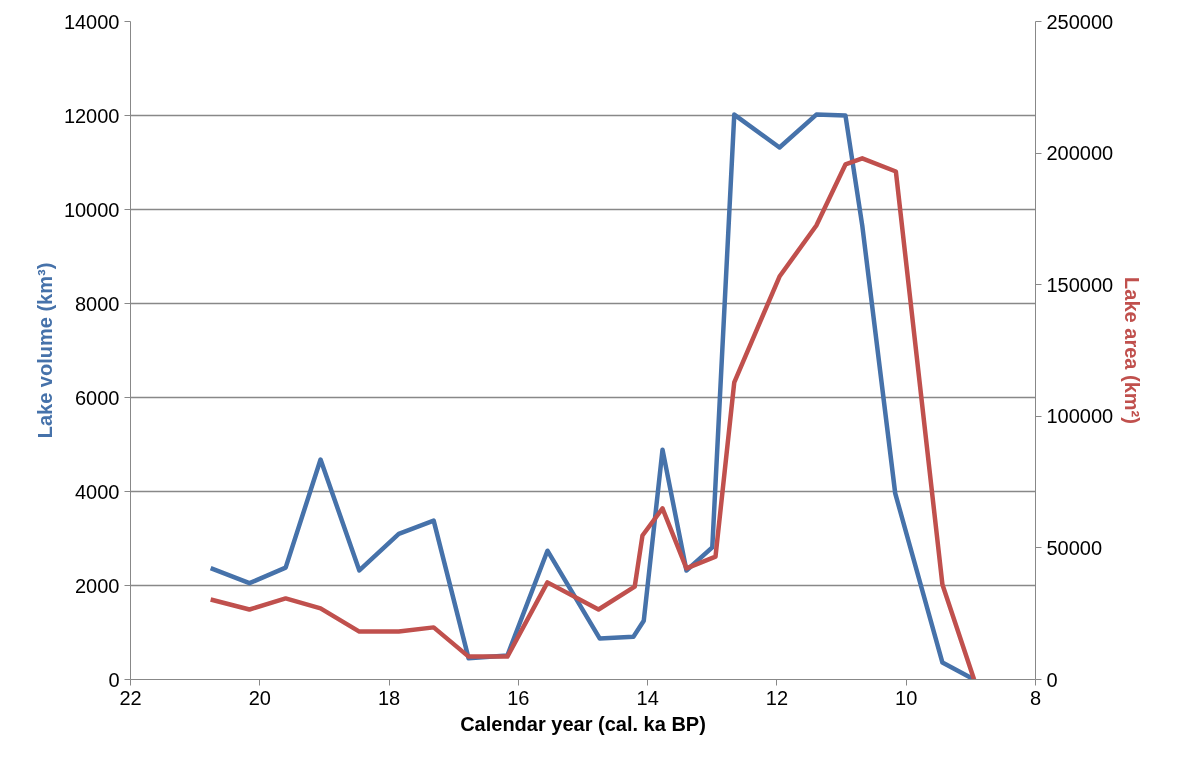 Image resolution: width=1195 pixels, height=765 pixels. Describe the element at coordinates (91, 115) in the screenshot. I see `y-tick-label: 12000` at that location.